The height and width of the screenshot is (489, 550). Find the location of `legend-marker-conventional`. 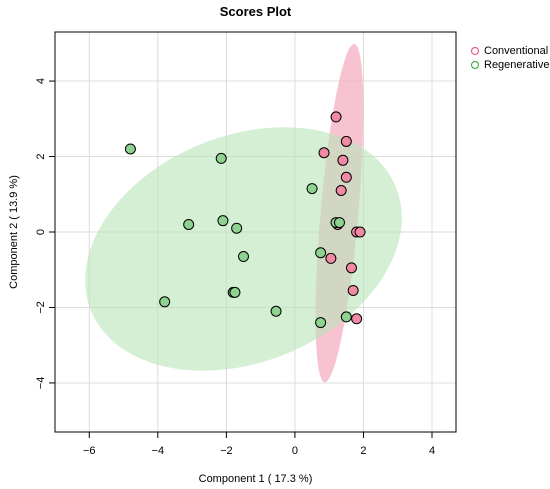

legend-marker-conventional is located at coordinates (475, 51).